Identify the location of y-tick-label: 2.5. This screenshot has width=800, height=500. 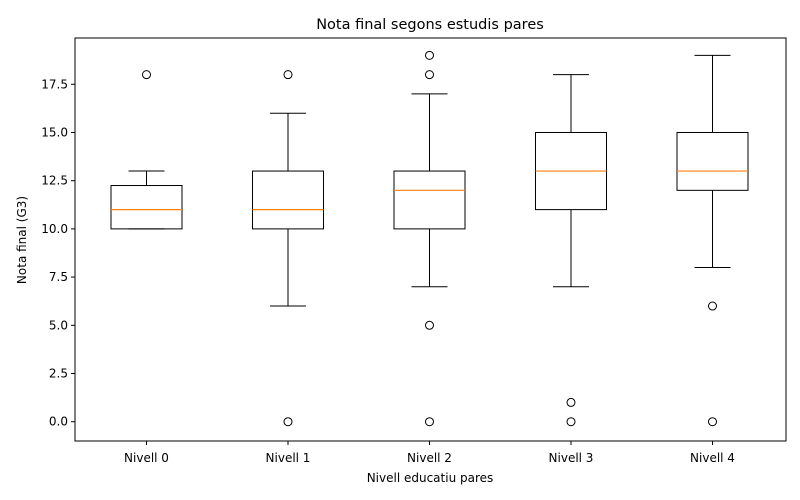
(58, 374).